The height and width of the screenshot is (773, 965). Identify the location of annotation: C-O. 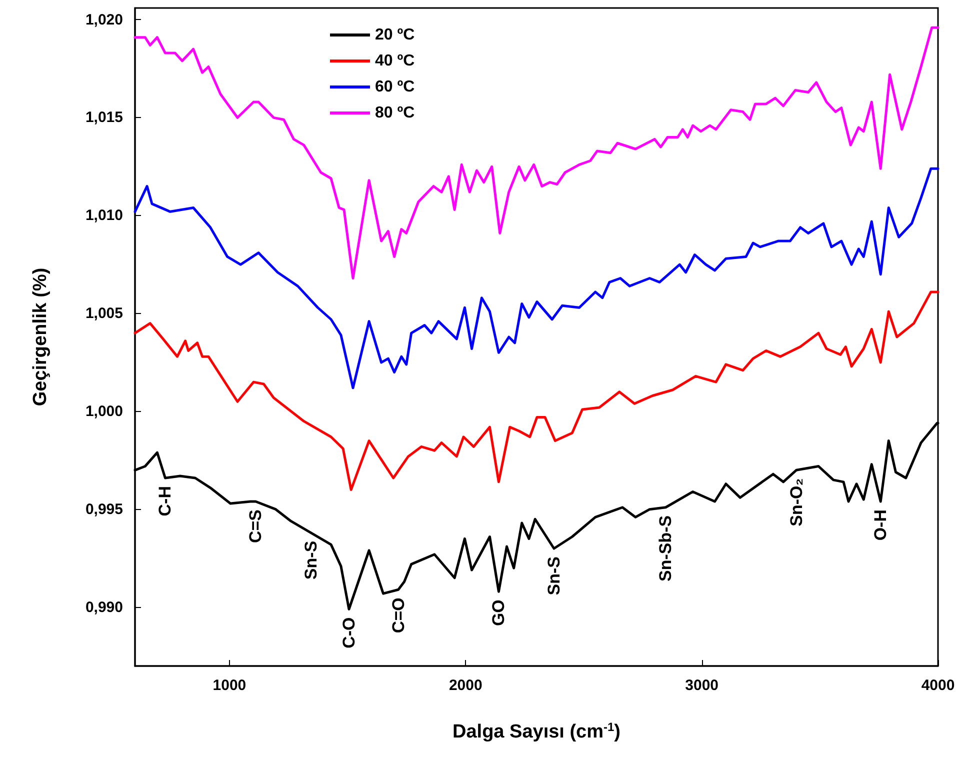
(348, 632).